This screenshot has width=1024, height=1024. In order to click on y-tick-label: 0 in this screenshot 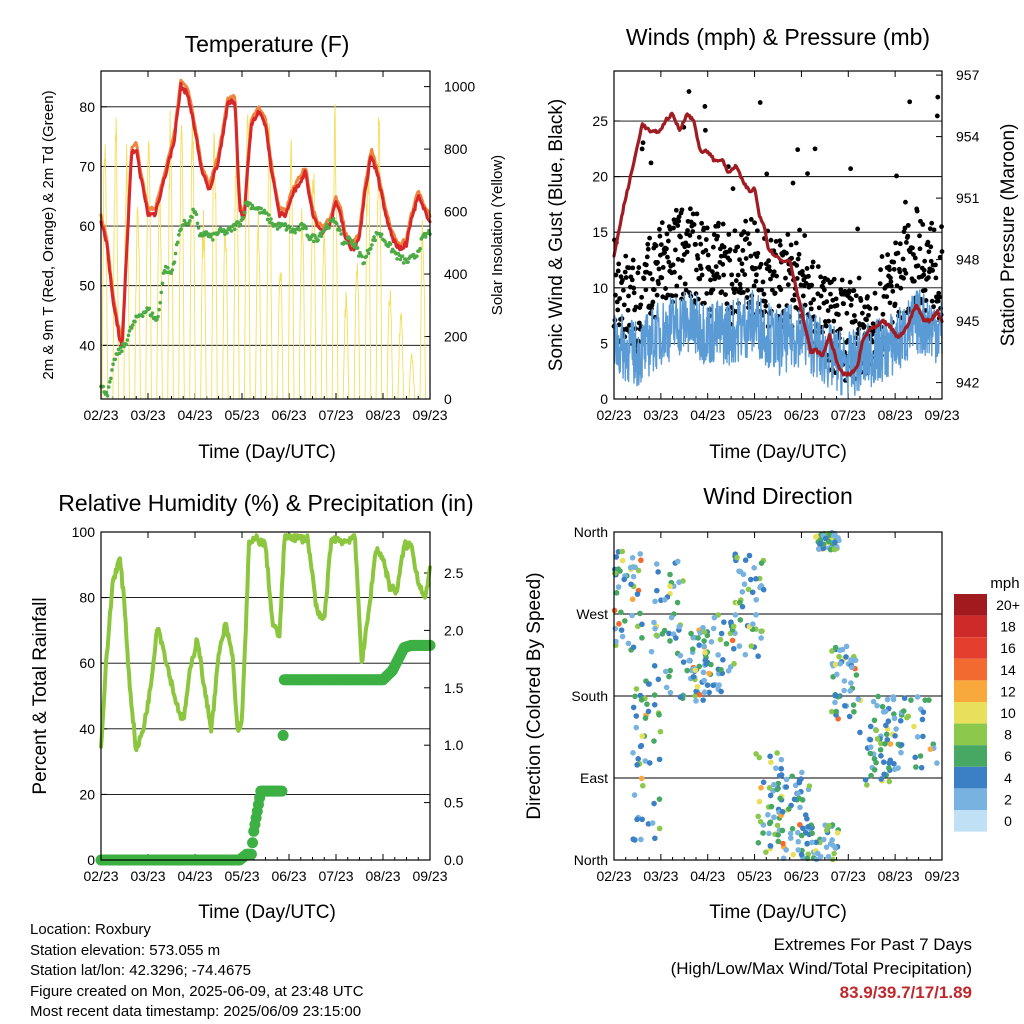, I will do `click(604, 399)`.